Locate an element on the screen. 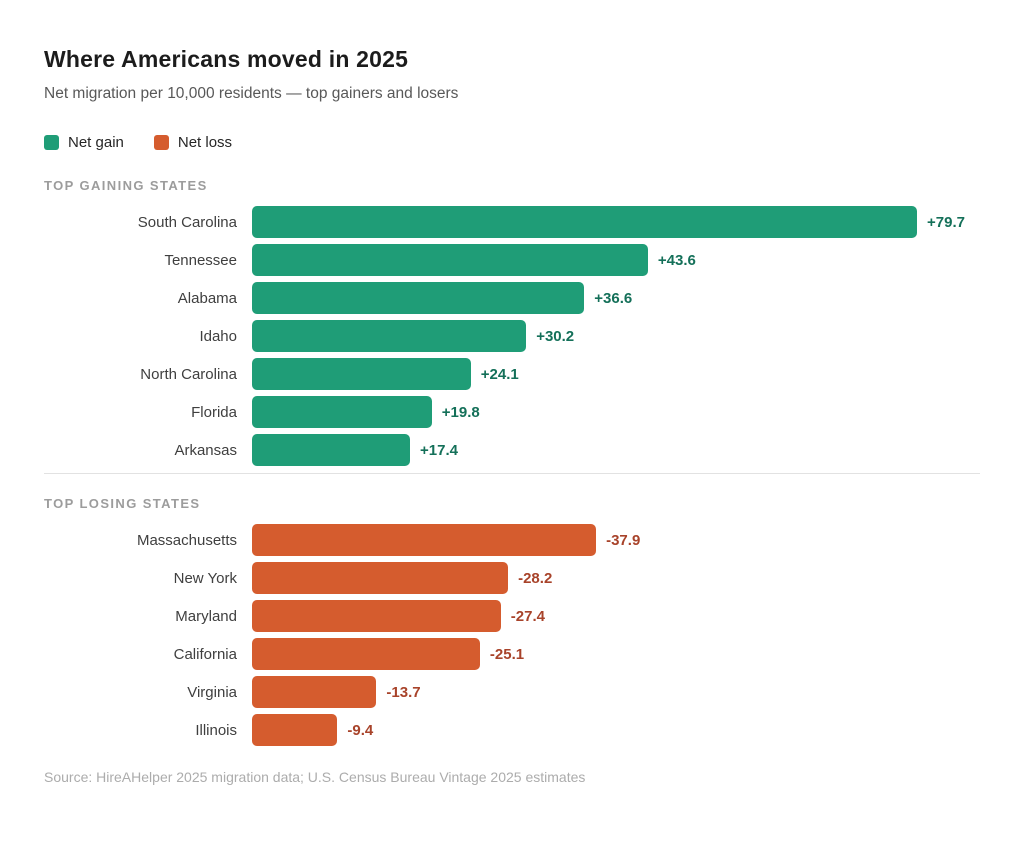 This screenshot has width=1024, height=857. bar-row: New York -28.2 is located at coordinates (512, 578).